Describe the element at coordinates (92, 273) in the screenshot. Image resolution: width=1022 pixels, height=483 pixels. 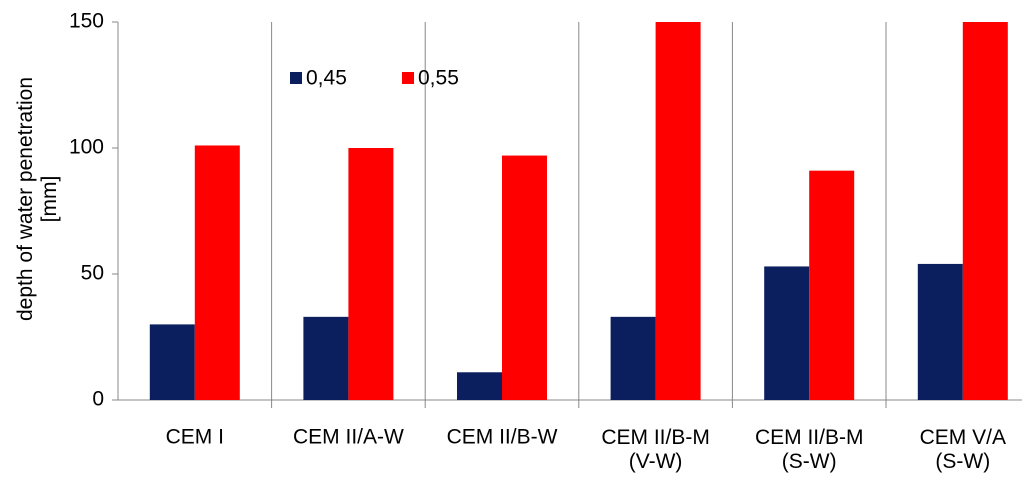
I see `y-tick-label: 50` at that location.